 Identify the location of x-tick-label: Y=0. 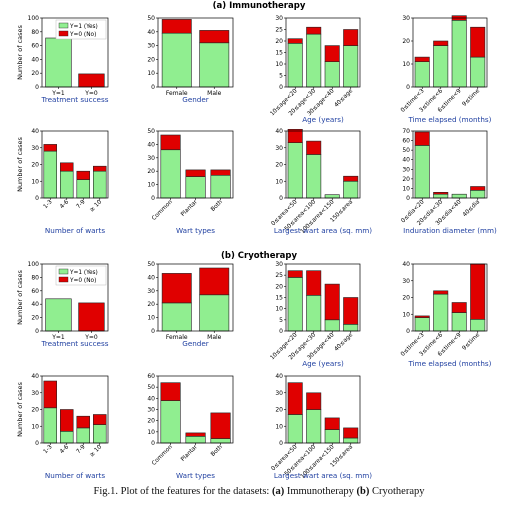
(91, 337).